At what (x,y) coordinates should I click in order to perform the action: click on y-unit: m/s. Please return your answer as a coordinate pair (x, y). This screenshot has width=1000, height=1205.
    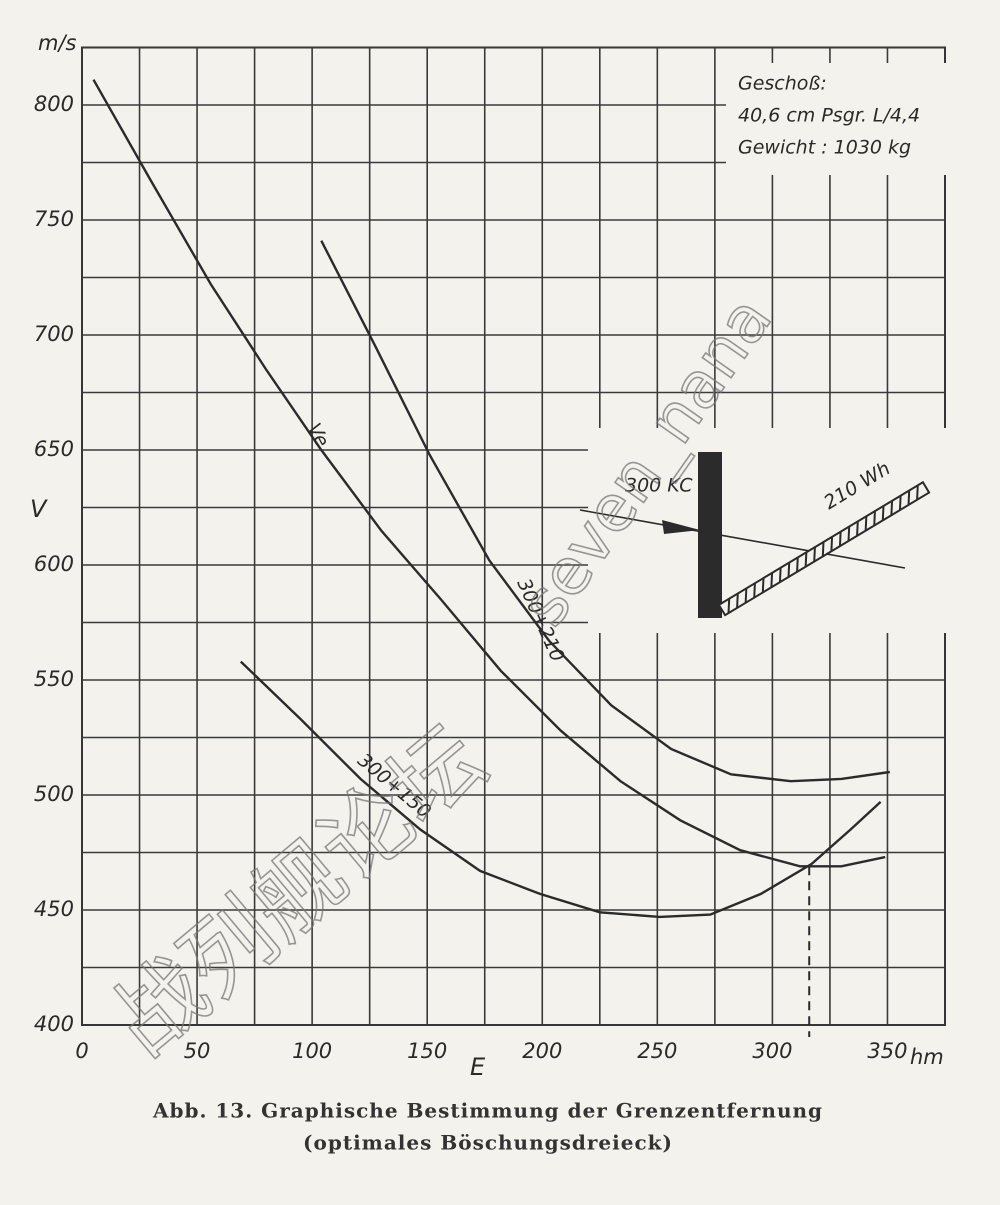
    Looking at the image, I should click on (57, 43).